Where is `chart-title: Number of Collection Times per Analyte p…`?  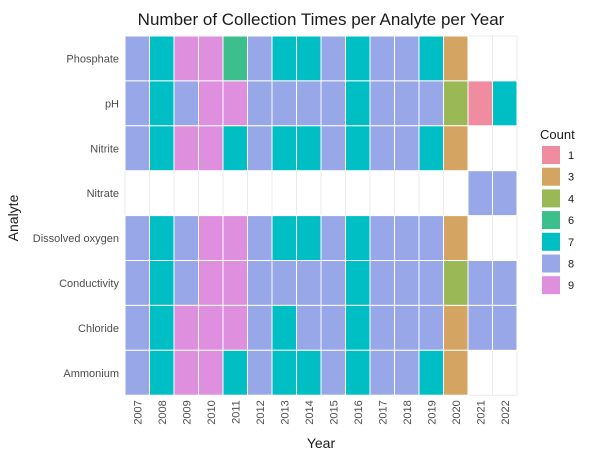 chart-title: Number of Collection Times per Analyte p… is located at coordinates (321, 19).